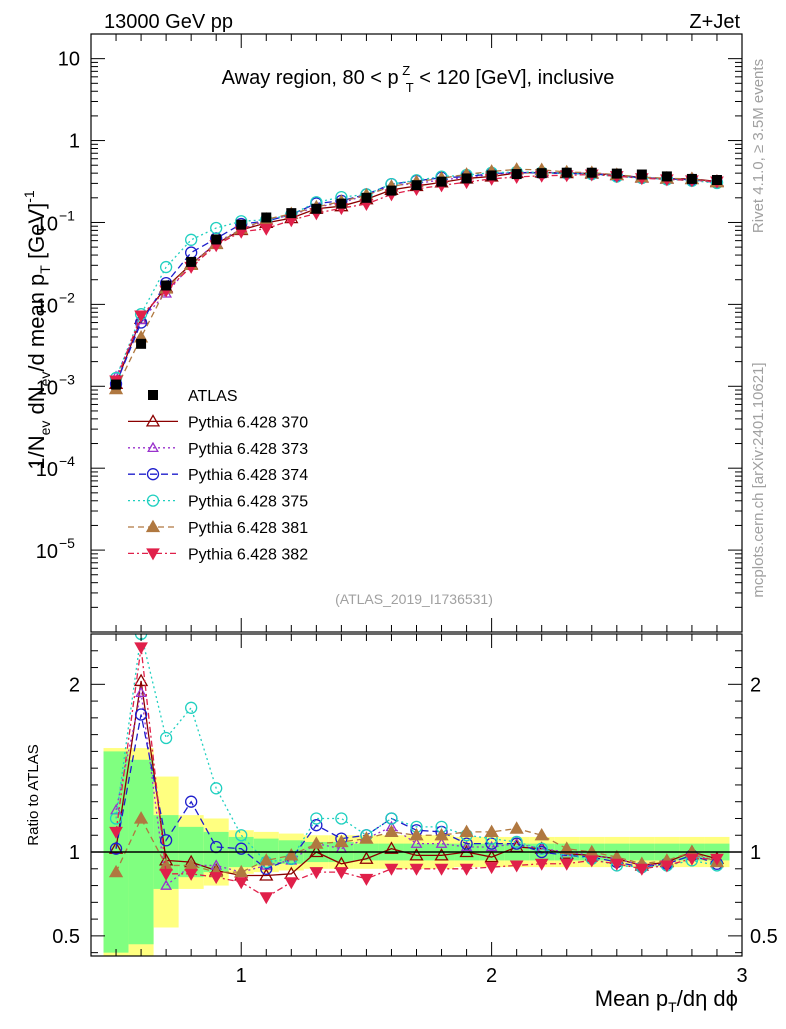 The image size is (786, 1029). I want to click on legend-label-data: ATLAS, so click(213, 396).